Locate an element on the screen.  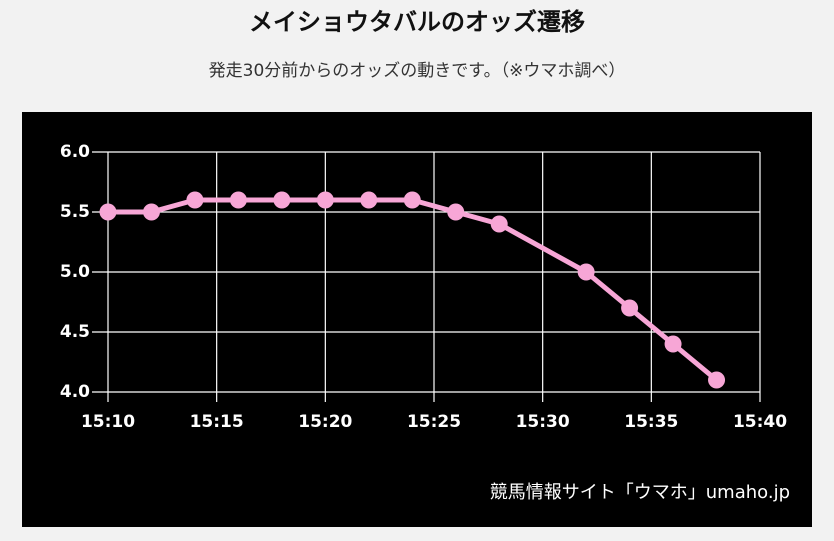
x-tick-label: 15:25 is located at coordinates (434, 422).